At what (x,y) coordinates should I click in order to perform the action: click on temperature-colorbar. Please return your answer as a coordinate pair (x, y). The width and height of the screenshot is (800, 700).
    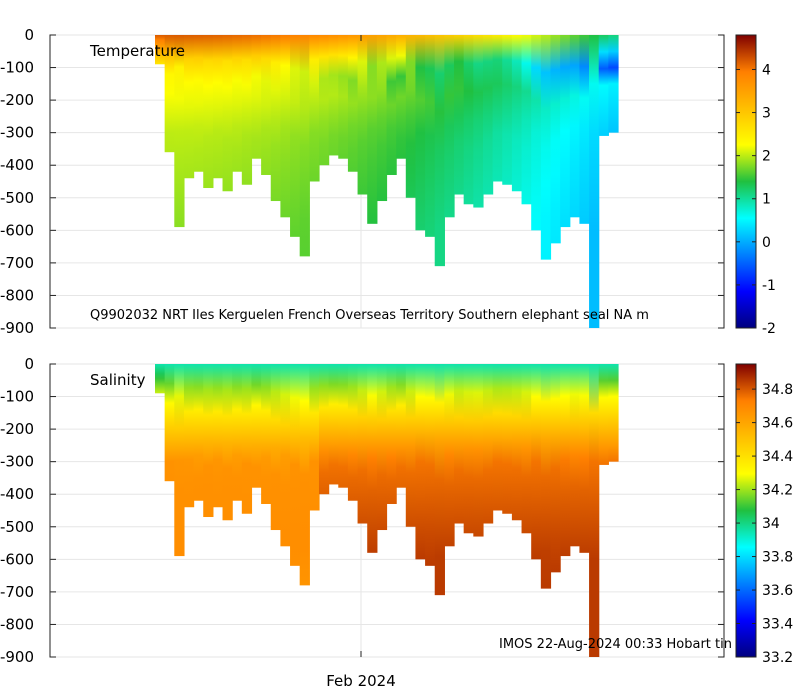
    Looking at the image, I should click on (746, 181).